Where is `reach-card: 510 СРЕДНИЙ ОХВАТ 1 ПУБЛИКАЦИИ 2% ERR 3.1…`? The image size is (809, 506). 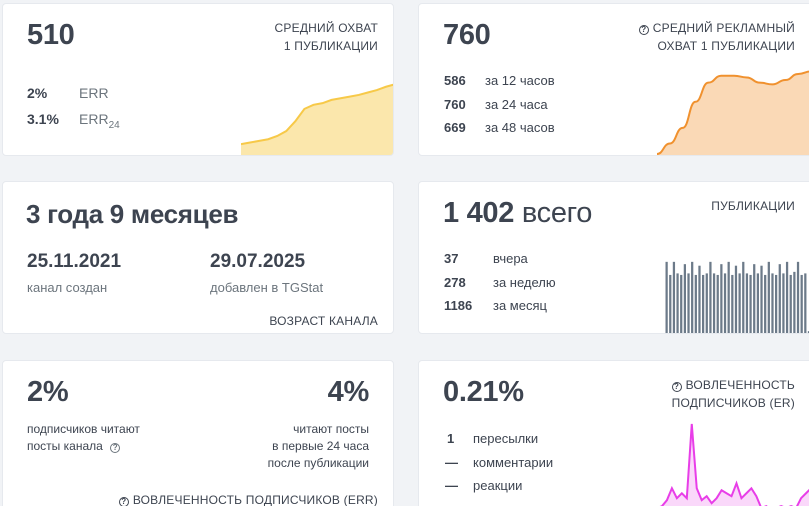
reach-card: 510 СРЕДНИЙ ОХВАТ 1 ПУБЛИКАЦИИ 2% ERR 3.1… is located at coordinates (198, 79).